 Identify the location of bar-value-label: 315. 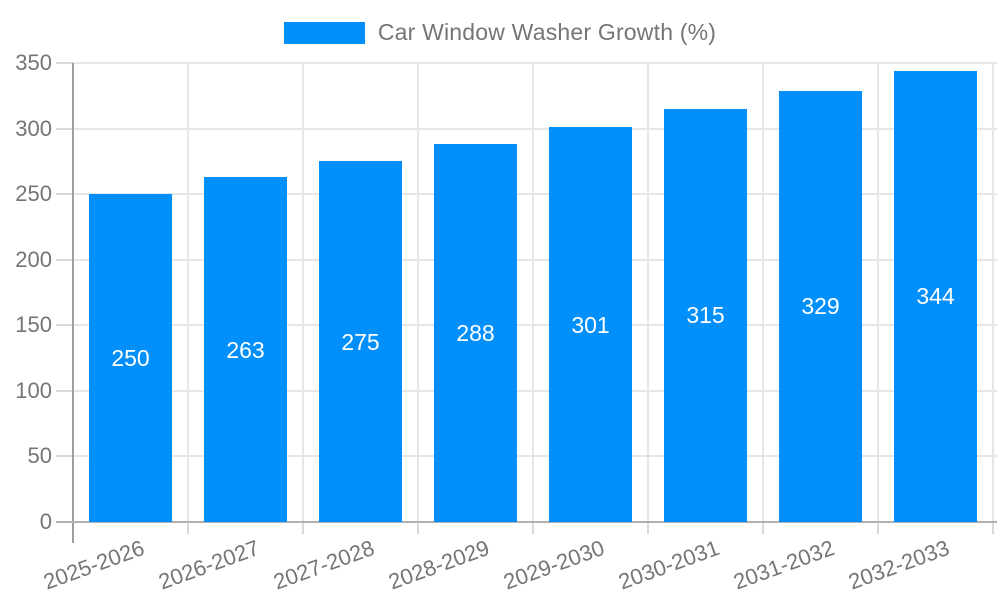
(705, 315).